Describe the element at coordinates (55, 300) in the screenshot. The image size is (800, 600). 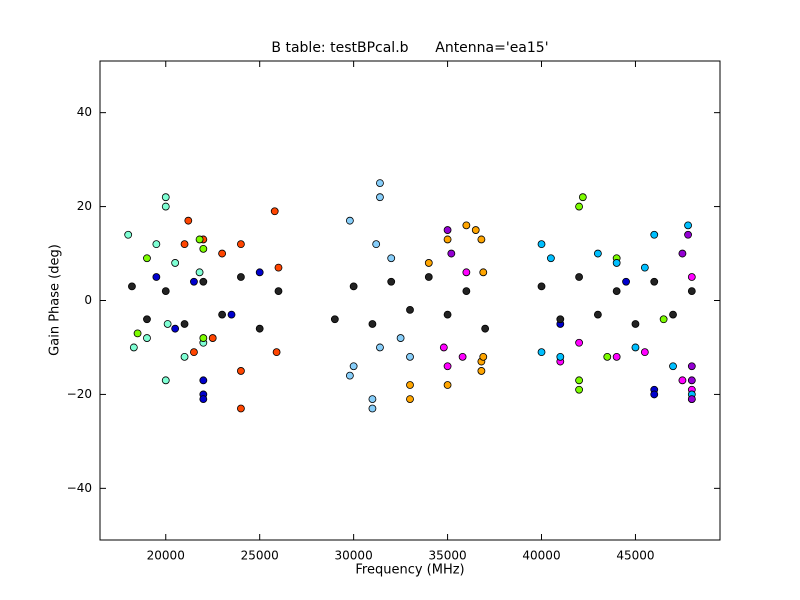
I see `y-axis-label: Gain Phase (deg)` at that location.